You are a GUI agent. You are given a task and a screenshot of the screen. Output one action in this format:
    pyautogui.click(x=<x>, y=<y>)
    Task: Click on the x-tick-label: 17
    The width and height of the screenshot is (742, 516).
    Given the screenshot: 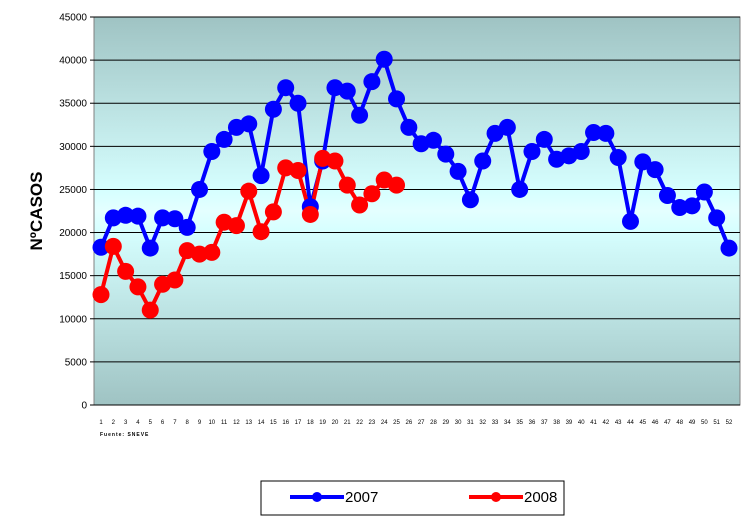 What is the action you would take?
    pyautogui.click(x=298, y=423)
    